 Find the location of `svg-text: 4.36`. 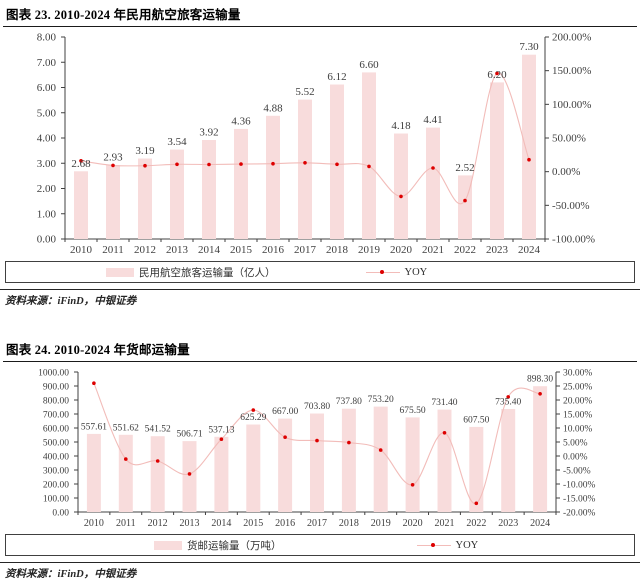

svg-text: 4.36 is located at coordinates (241, 121).